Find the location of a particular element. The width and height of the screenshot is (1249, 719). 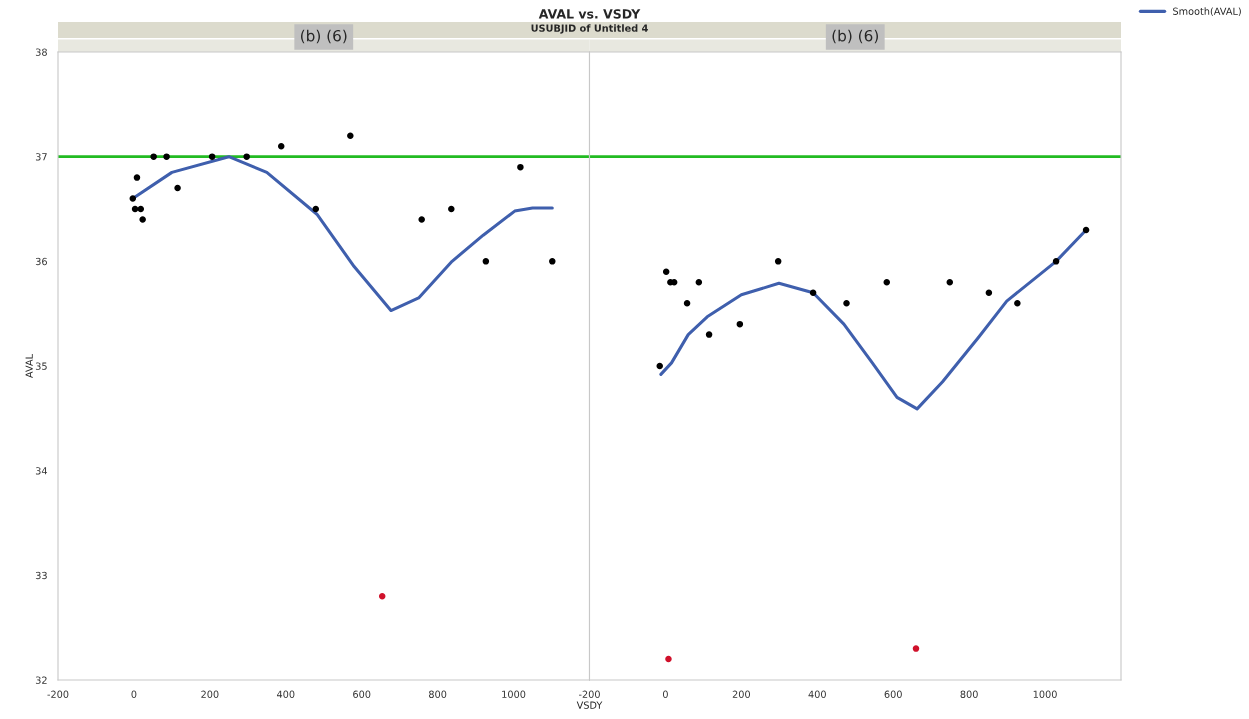

legend-label: Smooth(AVAL) is located at coordinates (1207, 12).